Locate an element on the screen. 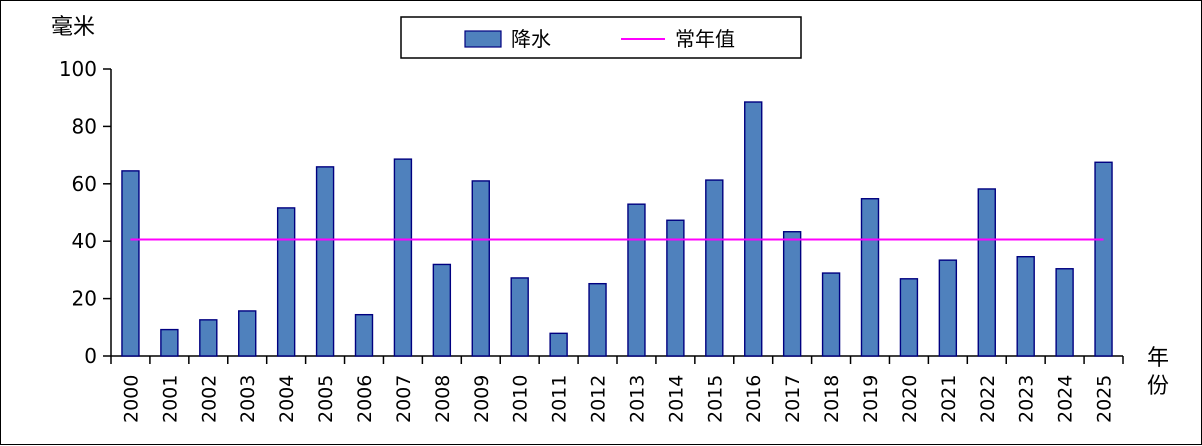 The image size is (1202, 446). x-tick-label: 2021 is located at coordinates (949, 399).